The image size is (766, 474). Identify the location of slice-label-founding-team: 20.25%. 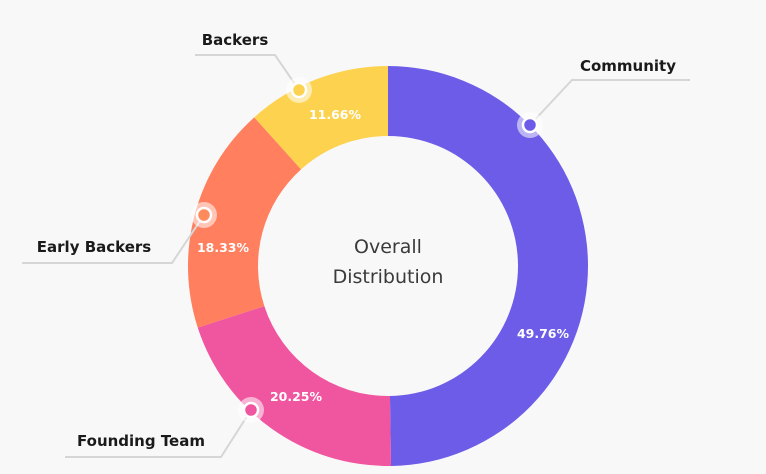
(296, 396).